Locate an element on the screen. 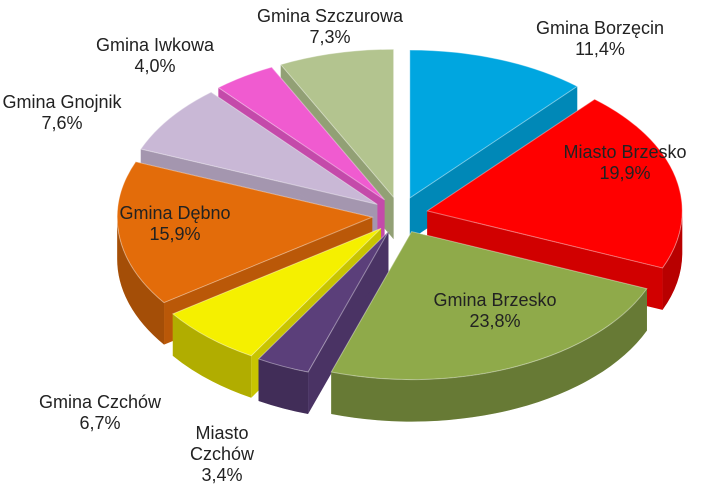  data-label: Gmina Brzesko 23,8% is located at coordinates (495, 311).